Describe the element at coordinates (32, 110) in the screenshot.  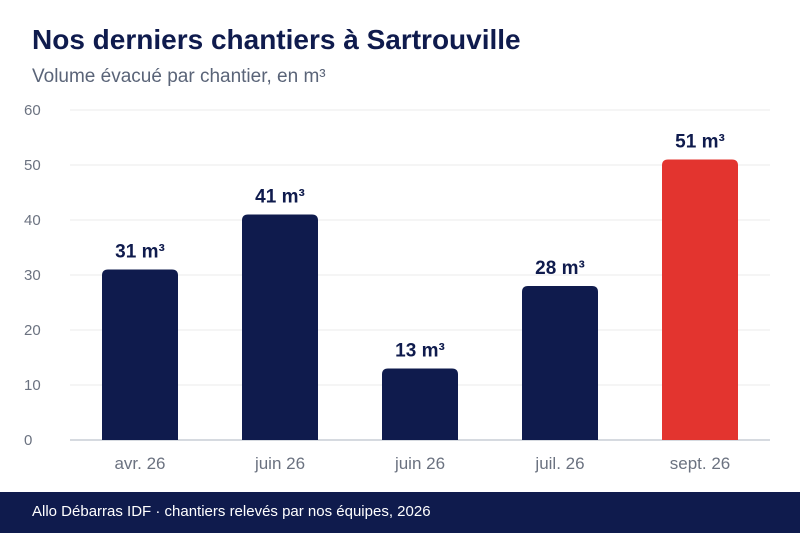
I see `y-tick-label: 60` at that location.